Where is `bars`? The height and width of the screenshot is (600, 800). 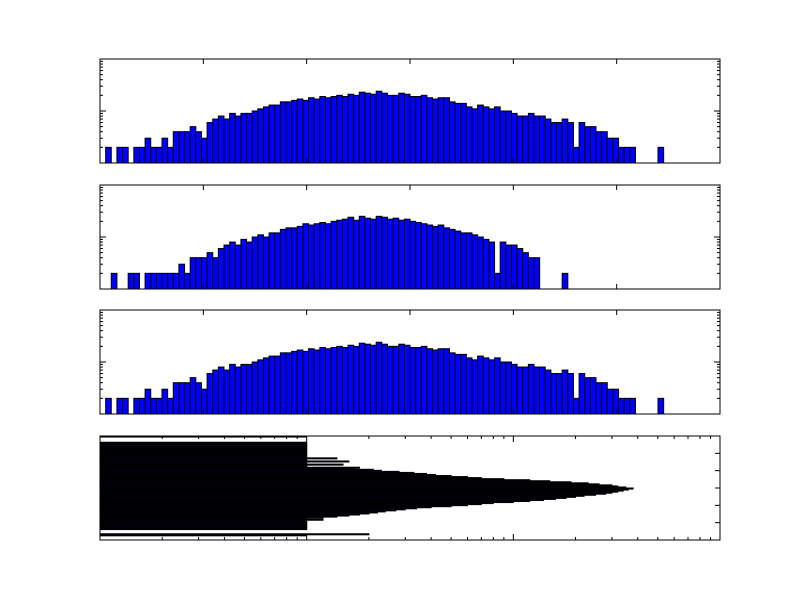 bars is located at coordinates (339, 252).